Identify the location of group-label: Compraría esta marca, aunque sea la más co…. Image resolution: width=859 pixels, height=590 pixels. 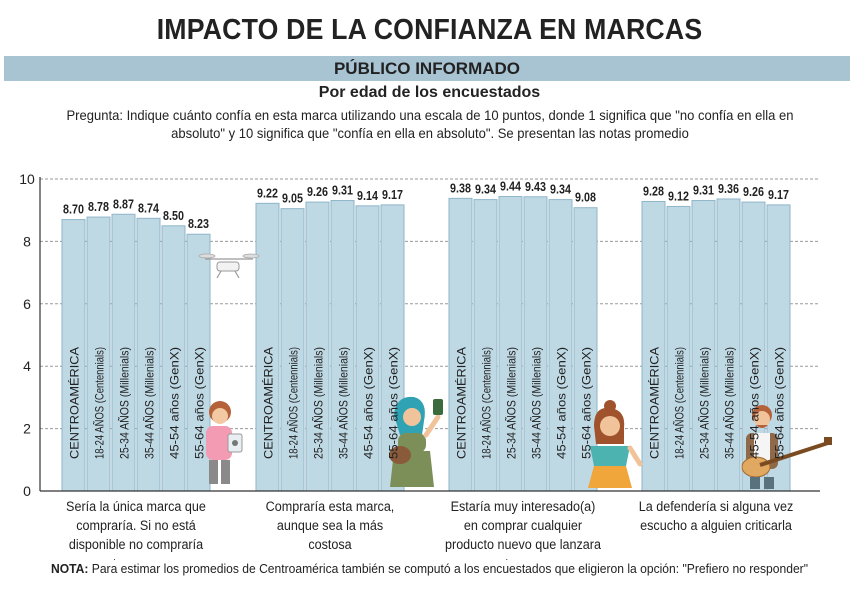
(330, 525).